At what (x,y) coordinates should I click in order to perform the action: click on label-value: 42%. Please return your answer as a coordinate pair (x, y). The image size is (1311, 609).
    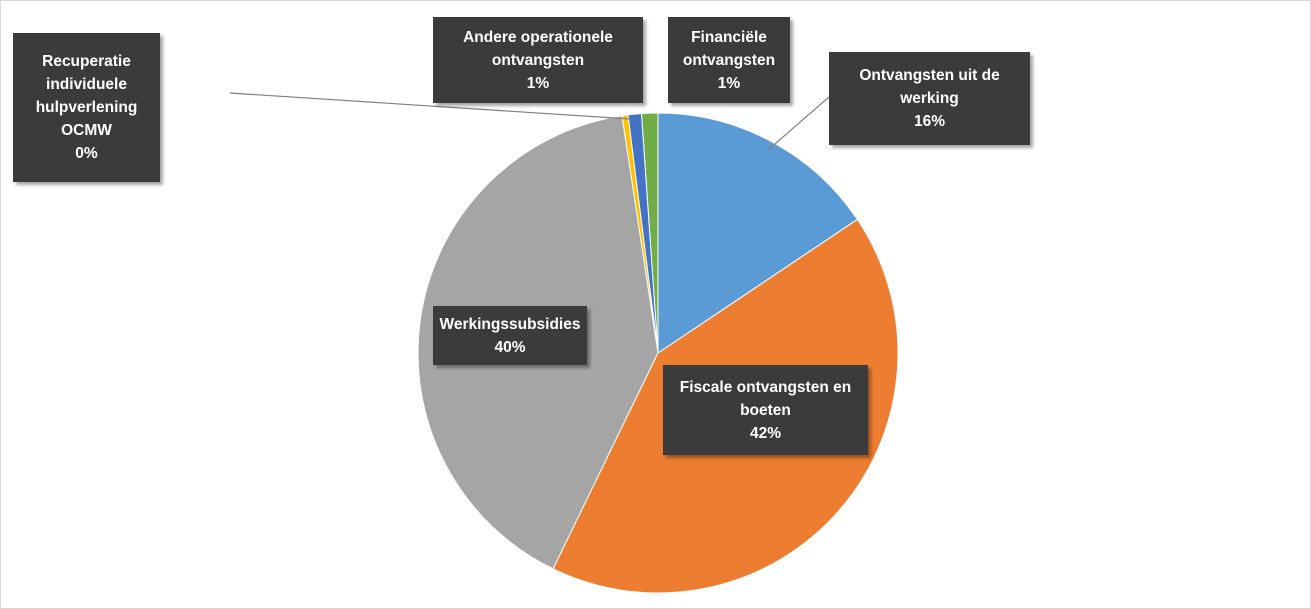
    Looking at the image, I should click on (765, 433).